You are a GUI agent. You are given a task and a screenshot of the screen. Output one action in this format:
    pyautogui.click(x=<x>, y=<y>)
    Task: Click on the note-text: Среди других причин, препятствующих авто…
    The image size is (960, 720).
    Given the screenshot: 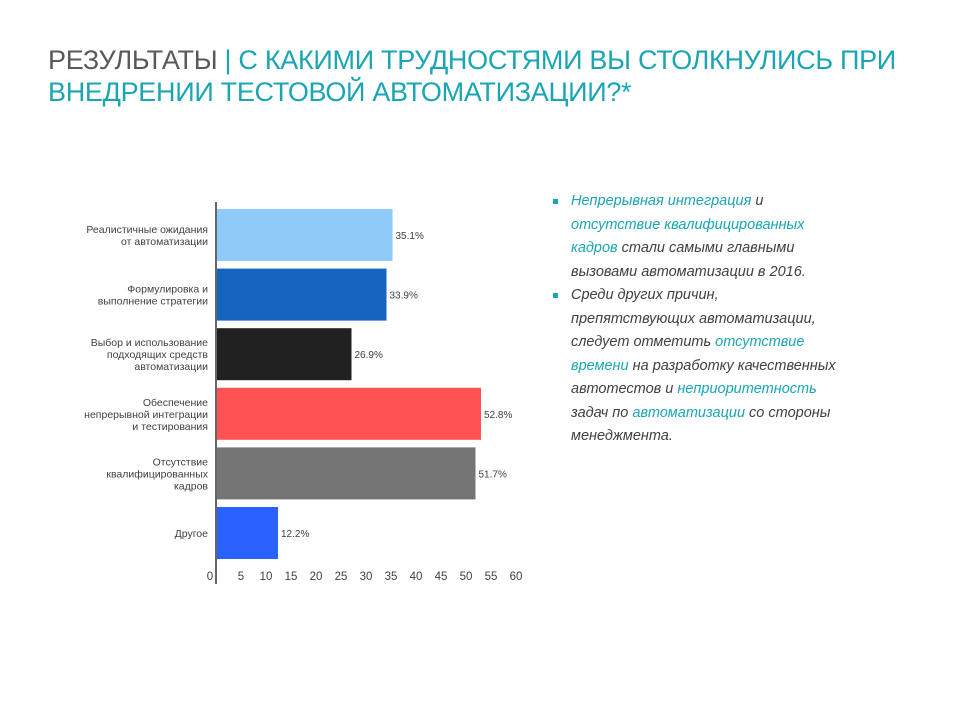 What is the action you would take?
    pyautogui.click(x=693, y=318)
    